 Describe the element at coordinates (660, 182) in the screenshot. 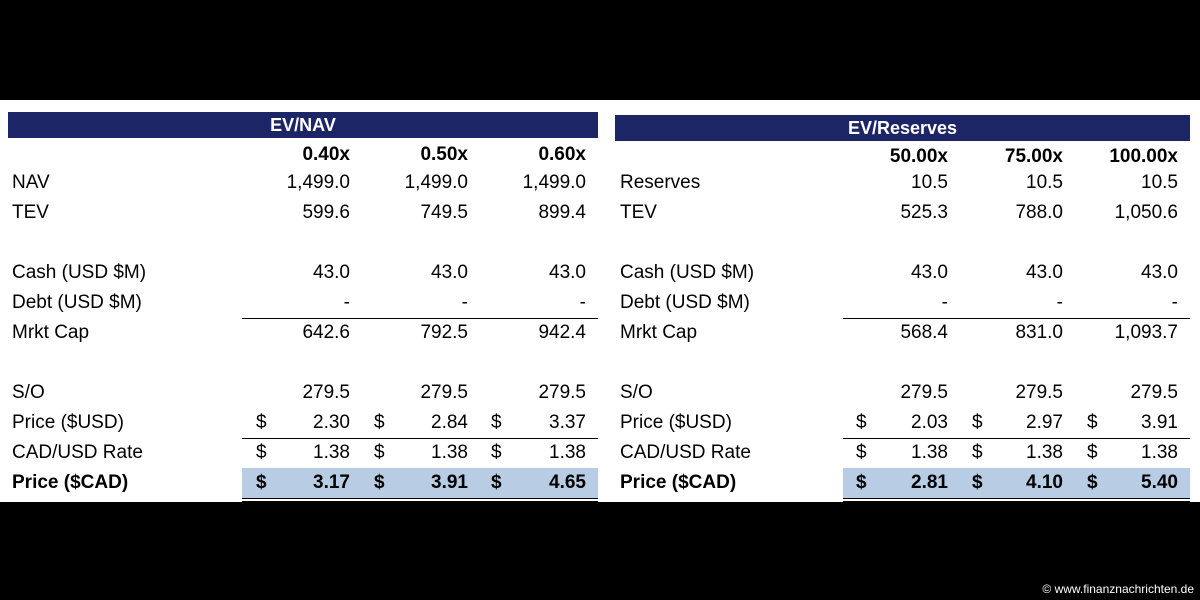

I see `row-label: Reserves` at that location.